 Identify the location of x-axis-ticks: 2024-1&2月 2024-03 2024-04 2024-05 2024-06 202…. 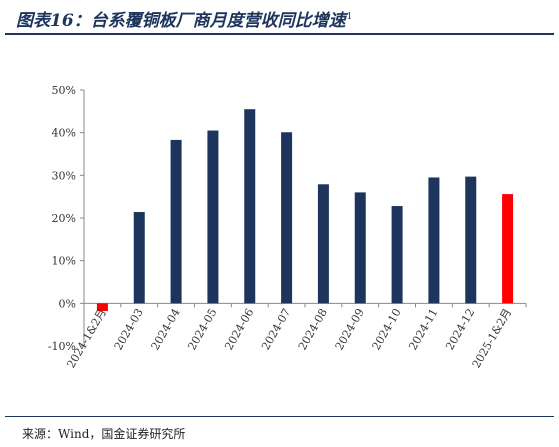
(296, 336).